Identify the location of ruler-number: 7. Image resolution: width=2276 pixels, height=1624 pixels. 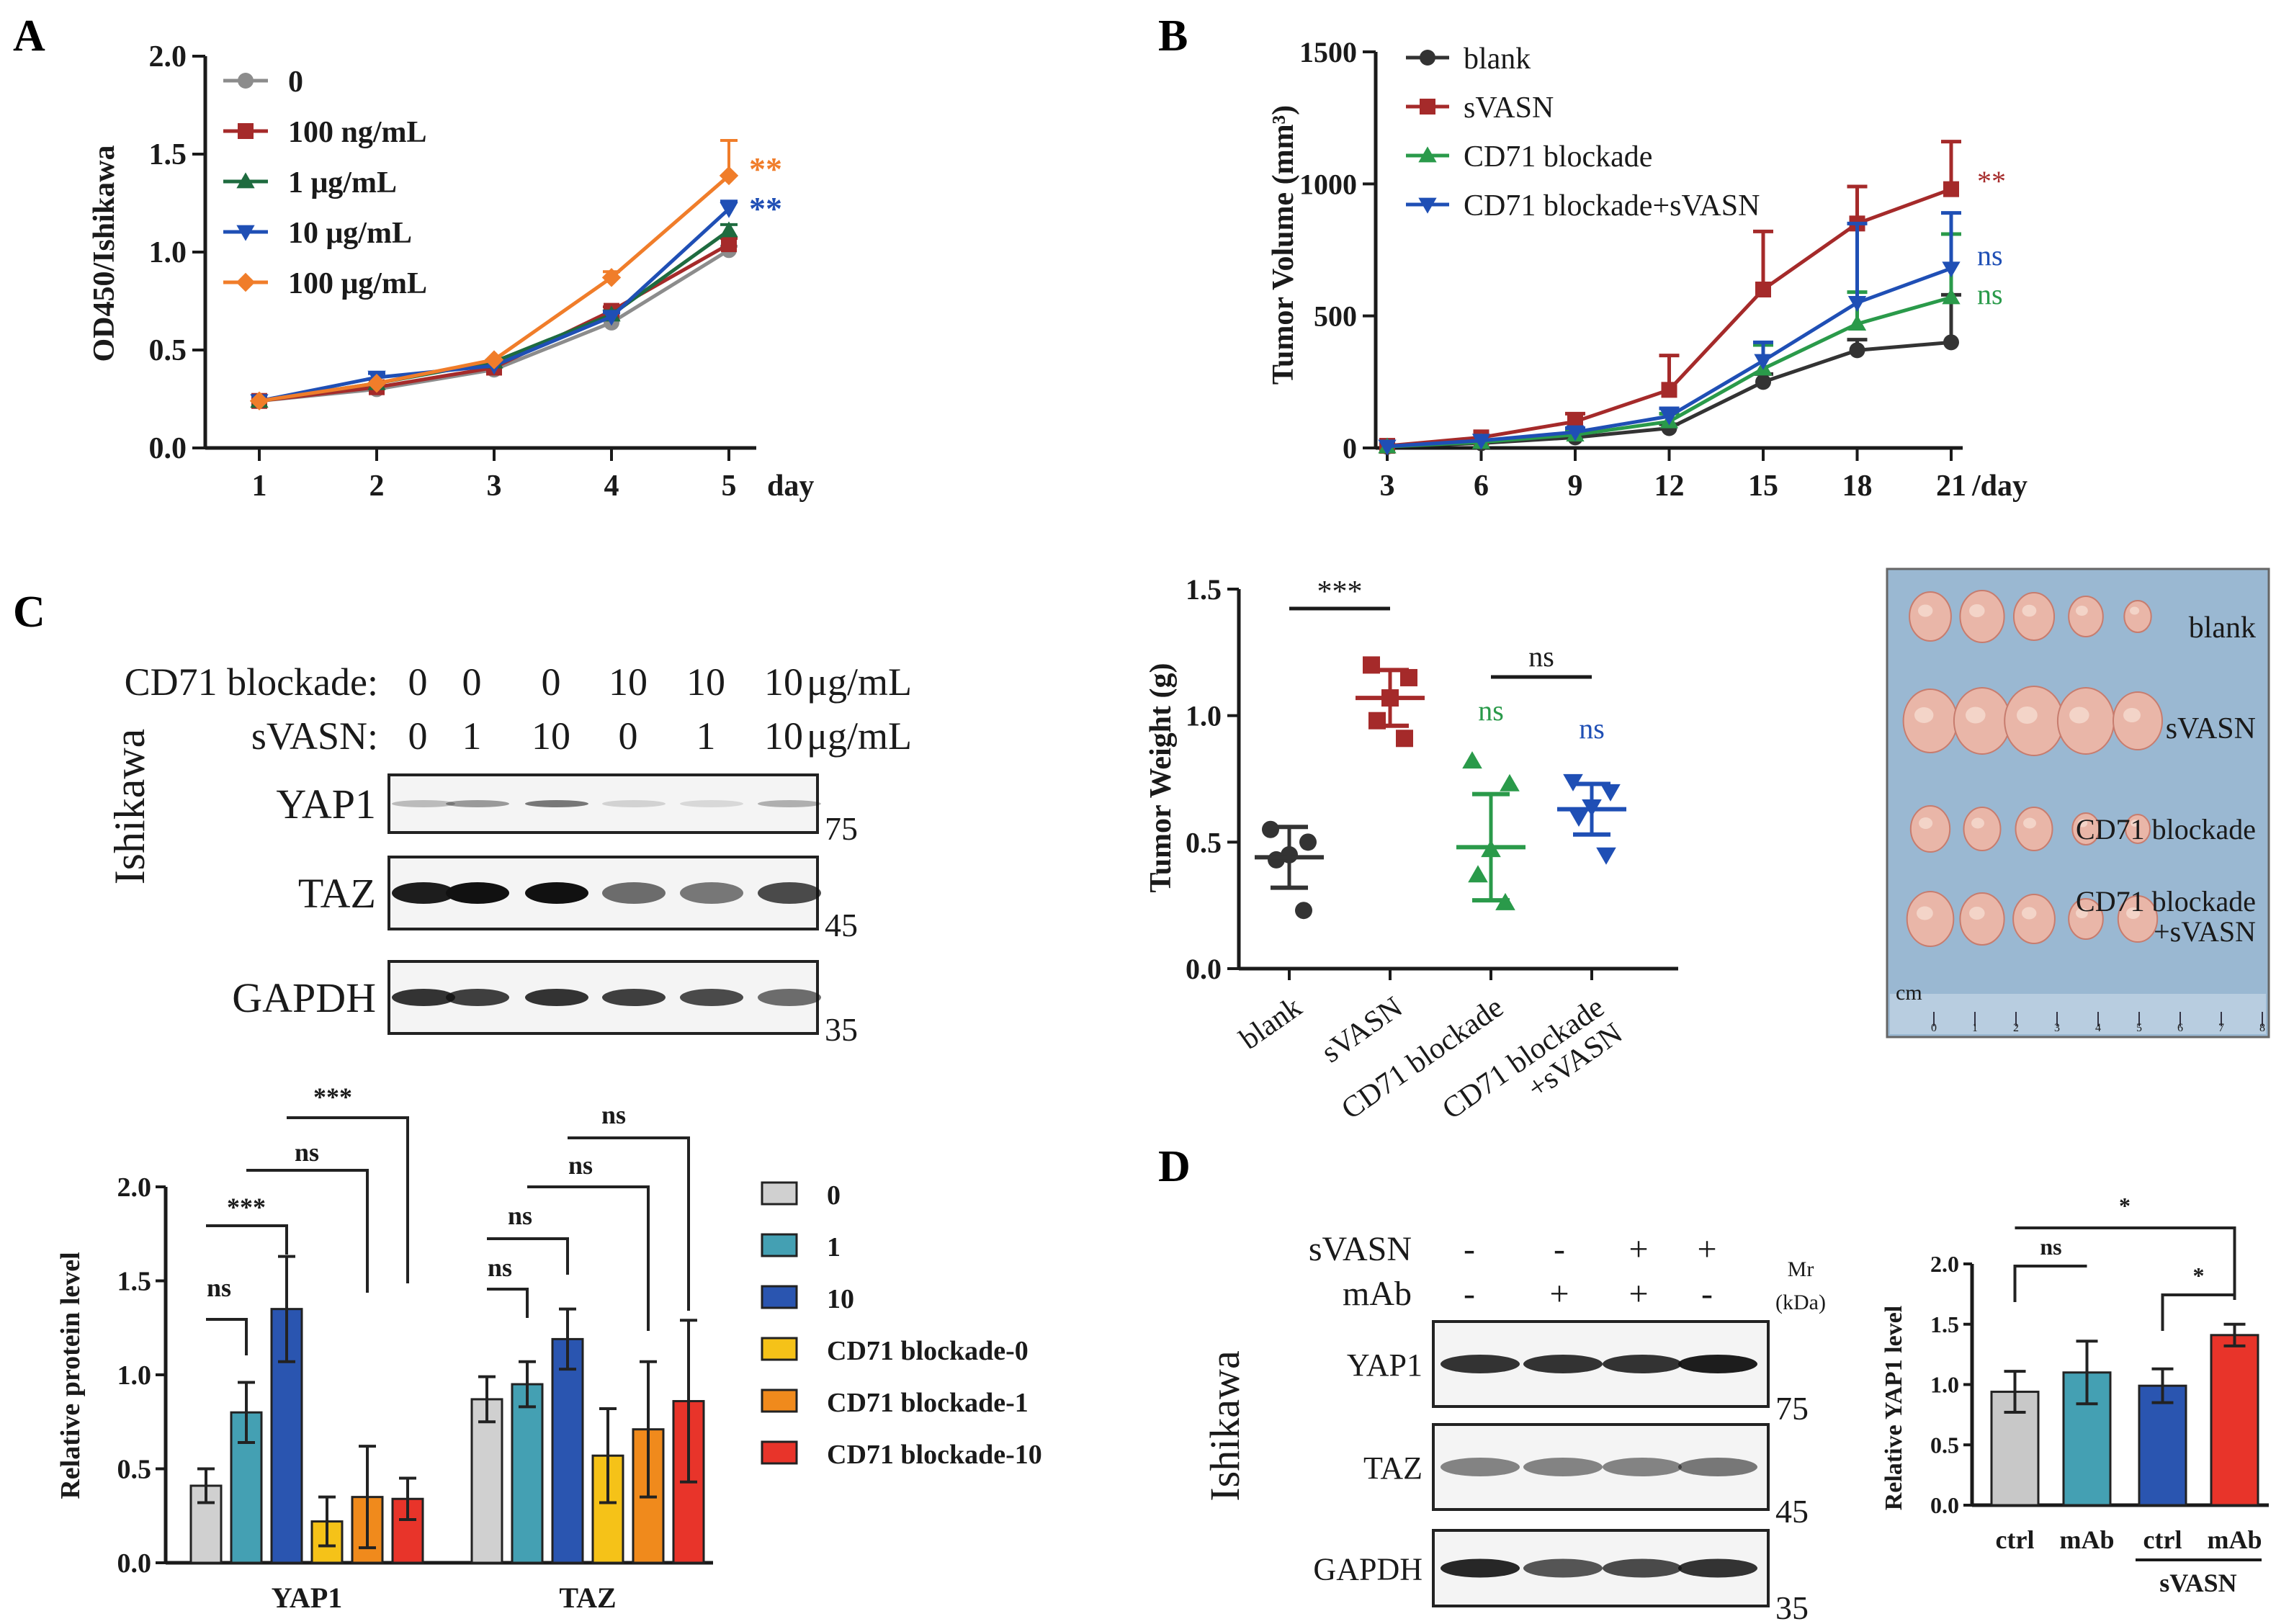
(2221, 1028).